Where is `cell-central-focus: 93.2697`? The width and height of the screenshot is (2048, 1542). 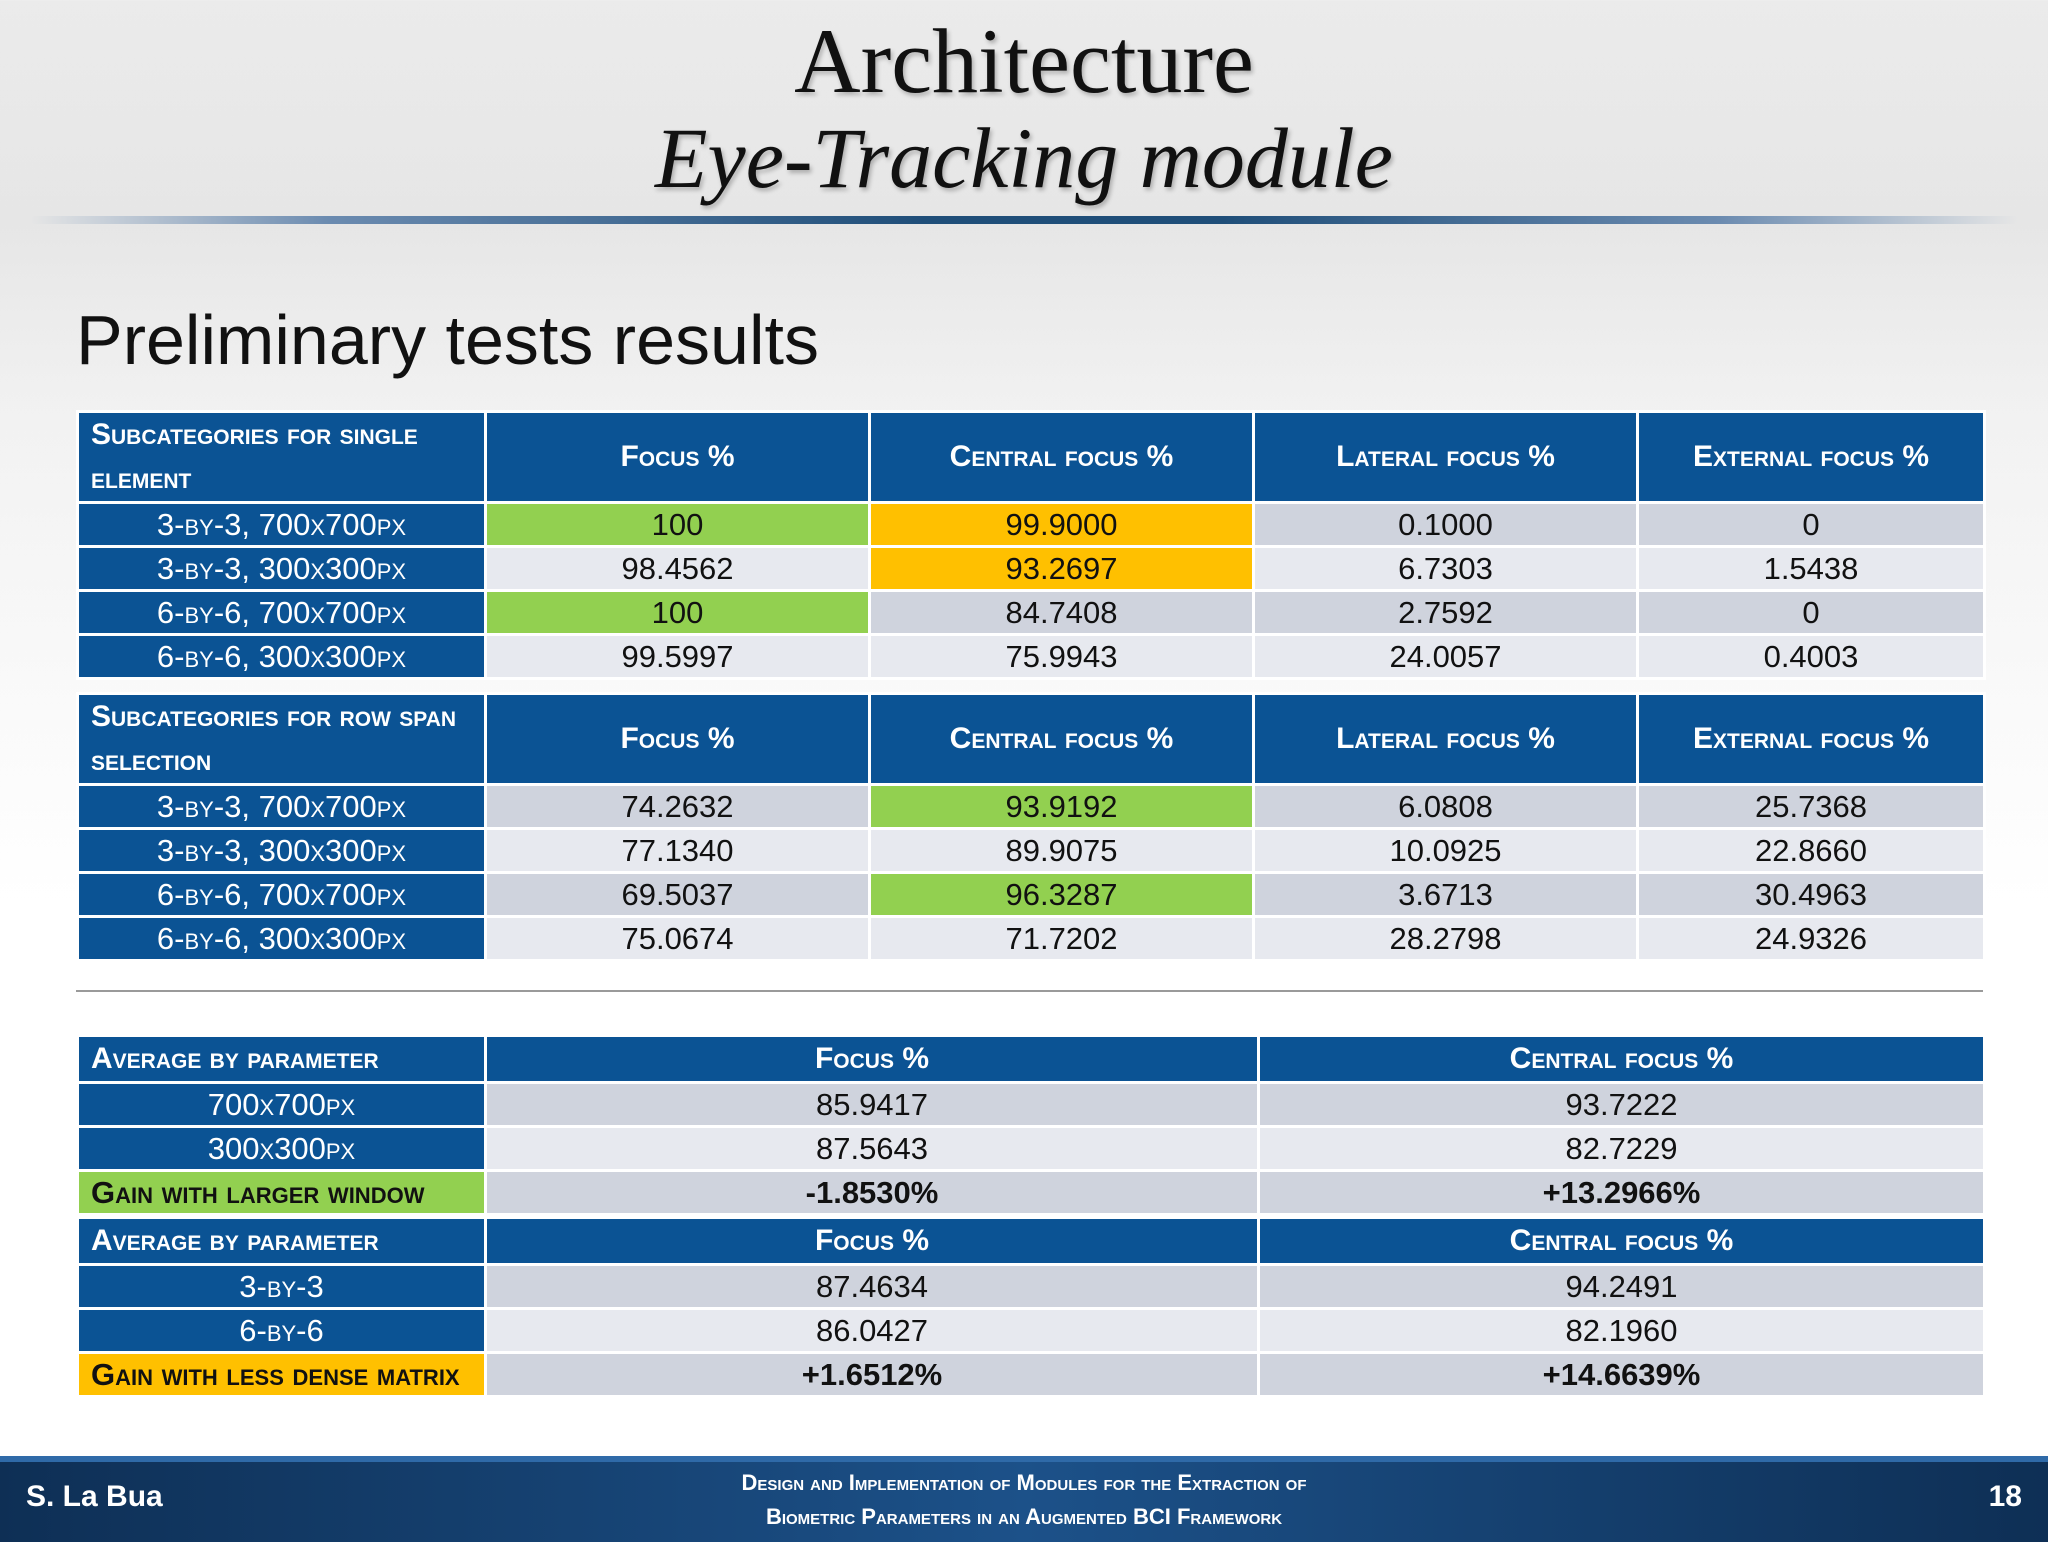
cell-central-focus: 93.2697 is located at coordinates (1061, 568).